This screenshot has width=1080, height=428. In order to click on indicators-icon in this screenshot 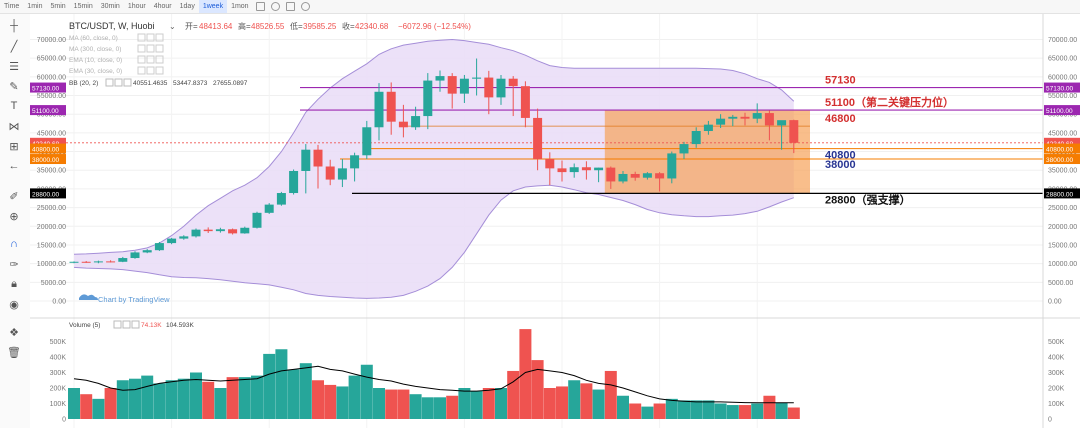, I will do `click(275, 6)`.